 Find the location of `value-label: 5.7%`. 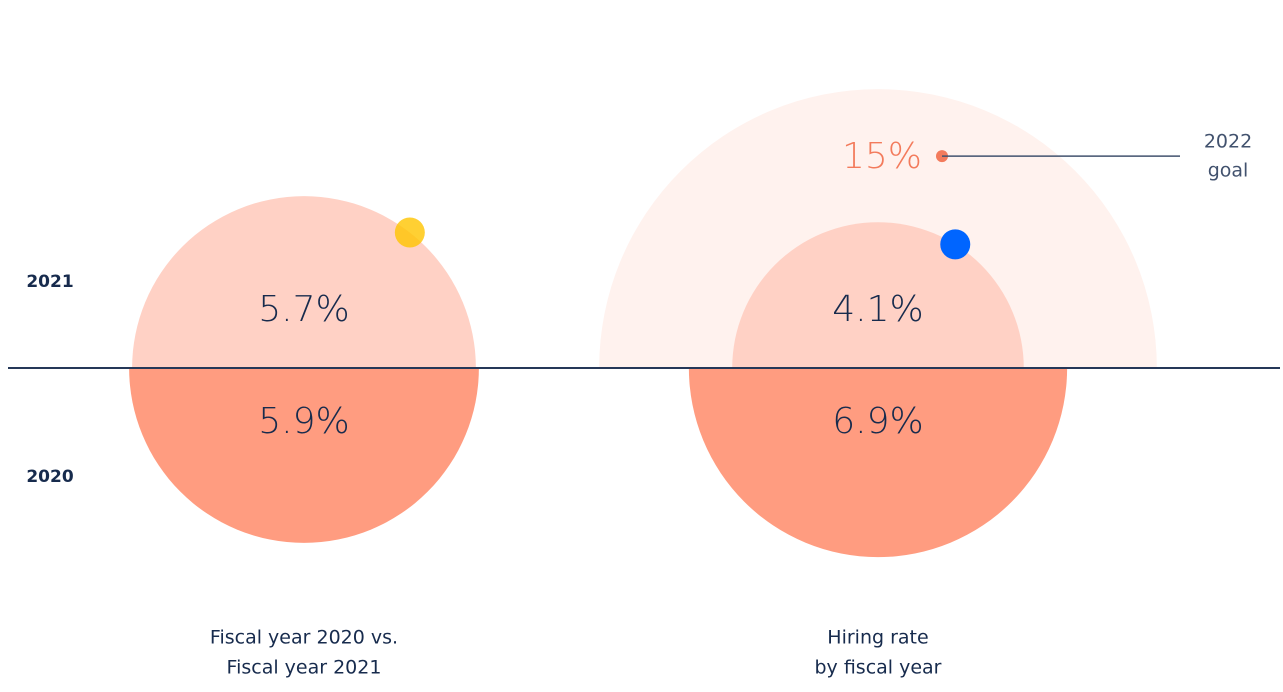

value-label: 5.7% is located at coordinates (303, 309).